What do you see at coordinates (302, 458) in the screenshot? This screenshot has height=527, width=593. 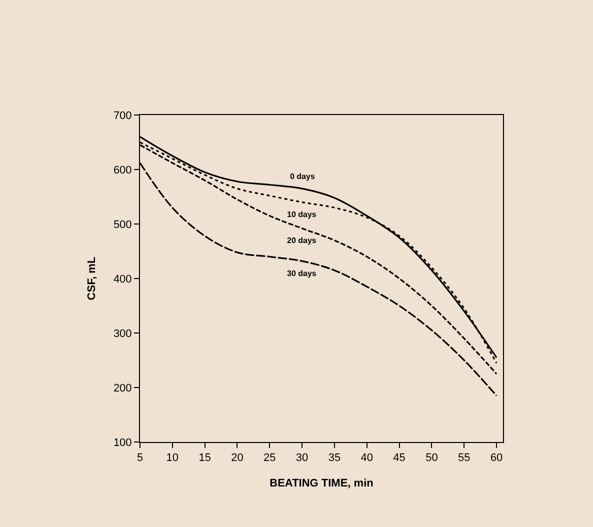 I see `x-tick-label: 30` at bounding box center [302, 458].